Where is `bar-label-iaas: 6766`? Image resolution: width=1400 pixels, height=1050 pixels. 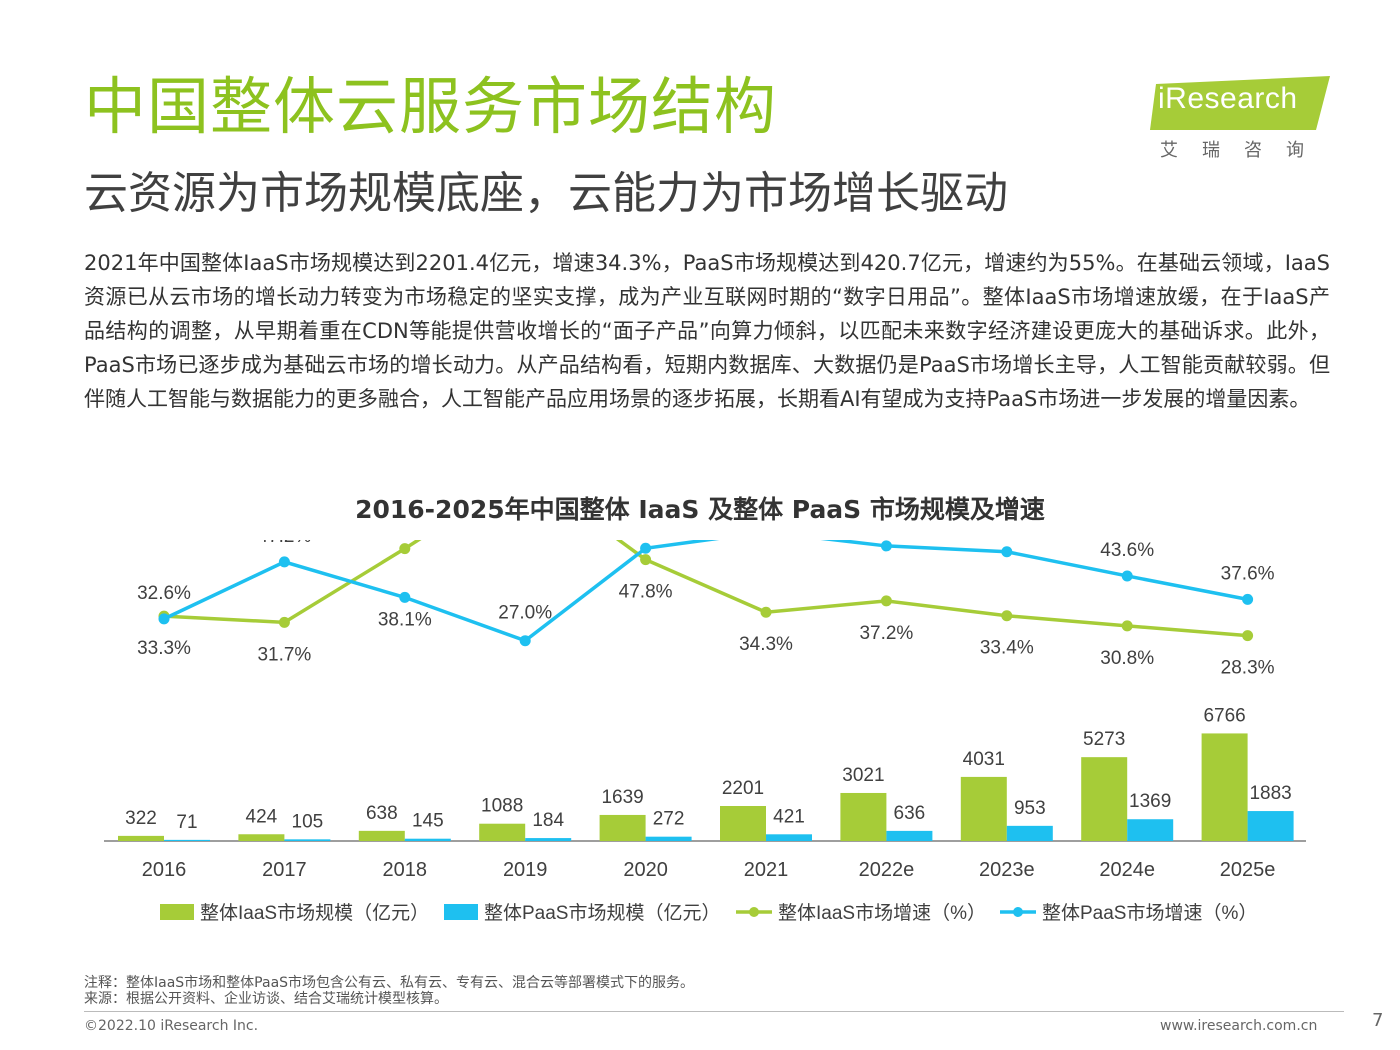
bar-label-iaas: 6766 is located at coordinates (1224, 715).